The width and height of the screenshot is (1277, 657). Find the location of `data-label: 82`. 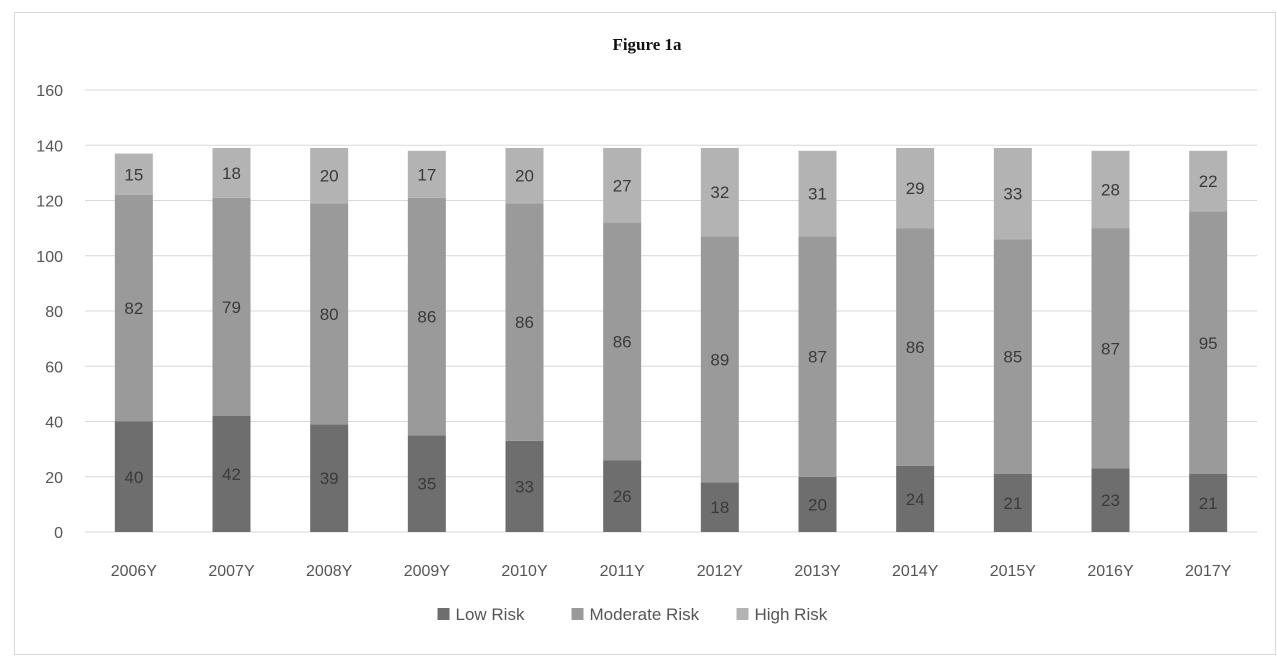

data-label: 82 is located at coordinates (133, 308).